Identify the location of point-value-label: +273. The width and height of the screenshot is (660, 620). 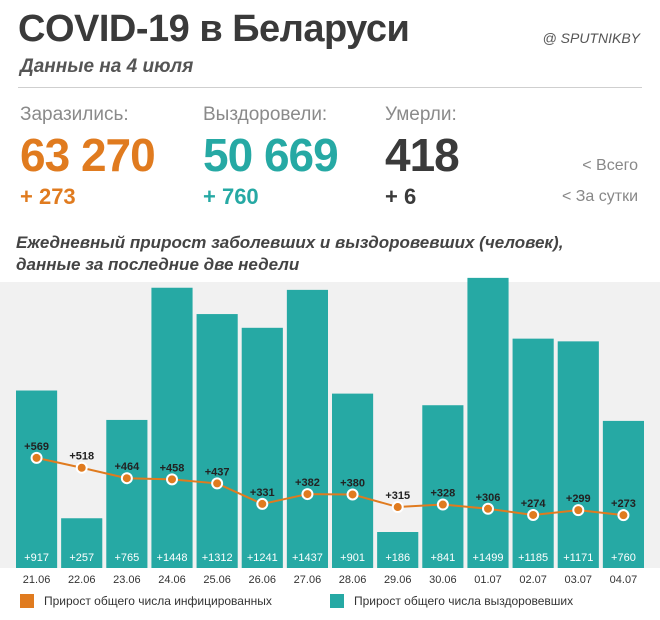
(623, 504).